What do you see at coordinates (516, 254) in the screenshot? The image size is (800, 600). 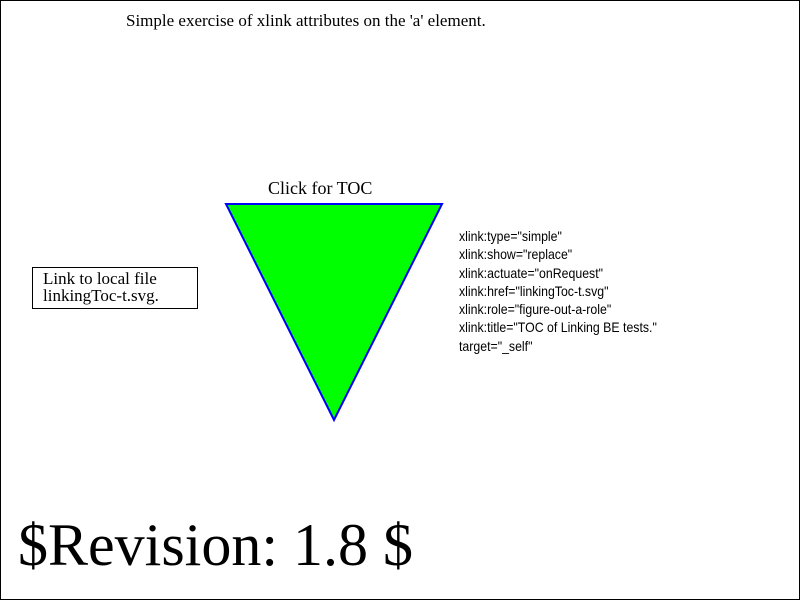 I see `attribute-show: xlink:show="replace"` at bounding box center [516, 254].